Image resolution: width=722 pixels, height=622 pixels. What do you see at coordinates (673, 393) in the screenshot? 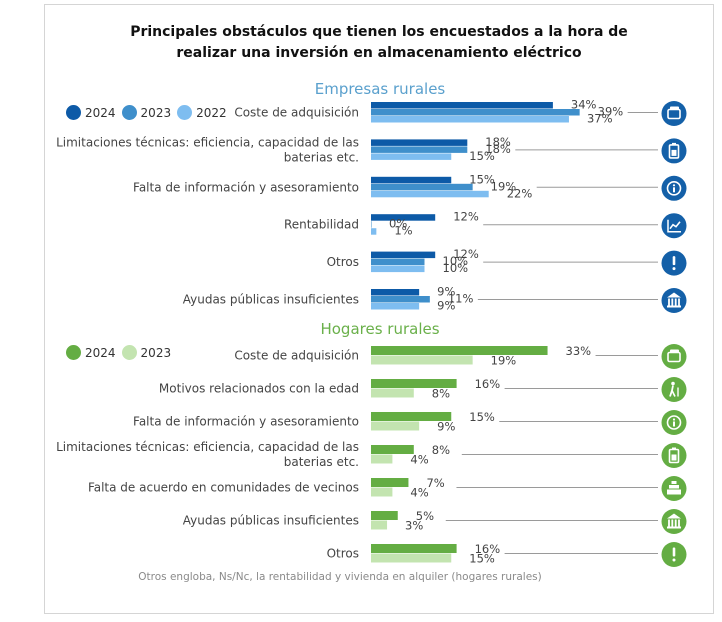
I see `person-leg` at bounding box center [673, 393].